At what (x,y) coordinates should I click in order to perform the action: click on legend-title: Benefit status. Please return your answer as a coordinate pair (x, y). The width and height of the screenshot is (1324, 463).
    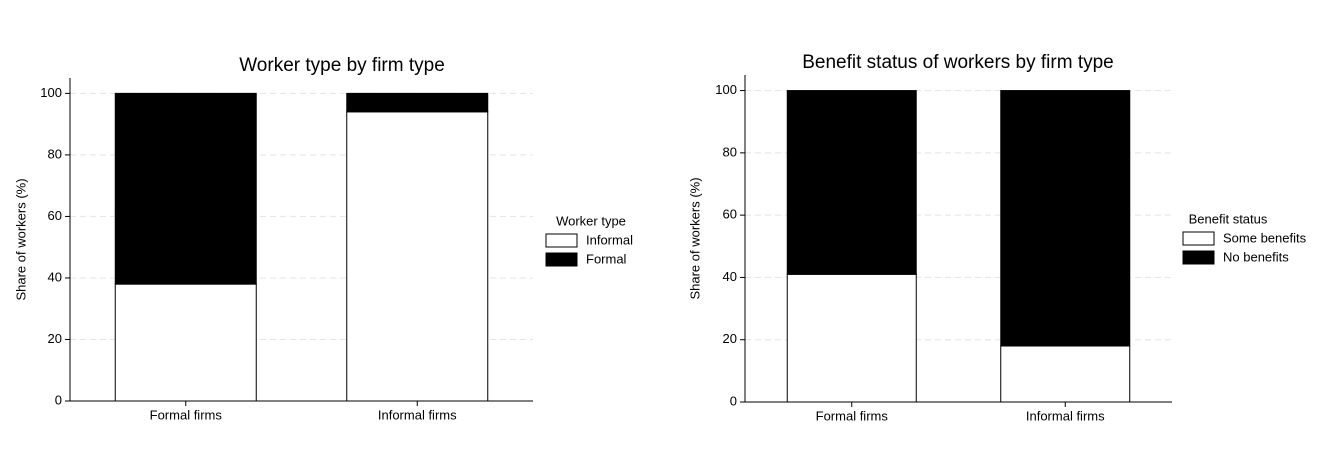
    Looking at the image, I should click on (1228, 218).